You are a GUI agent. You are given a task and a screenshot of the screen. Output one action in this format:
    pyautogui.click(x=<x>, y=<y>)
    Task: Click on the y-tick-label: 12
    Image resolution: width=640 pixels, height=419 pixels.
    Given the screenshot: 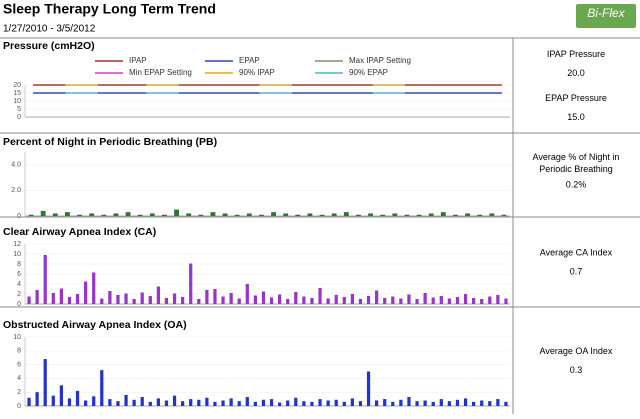 What is the action you would take?
    pyautogui.click(x=17, y=244)
    